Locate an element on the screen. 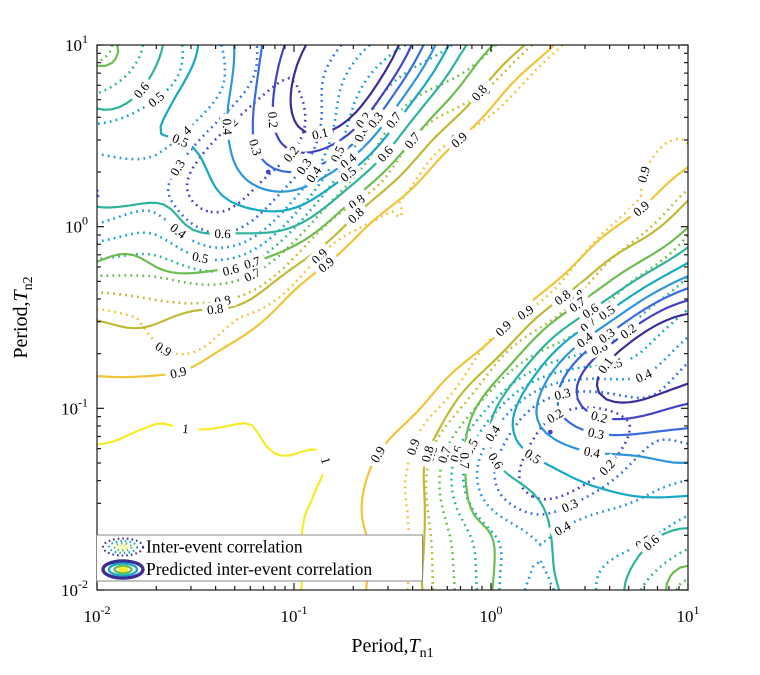  legend-item-label: Inter-event correlation is located at coordinates (224, 547).